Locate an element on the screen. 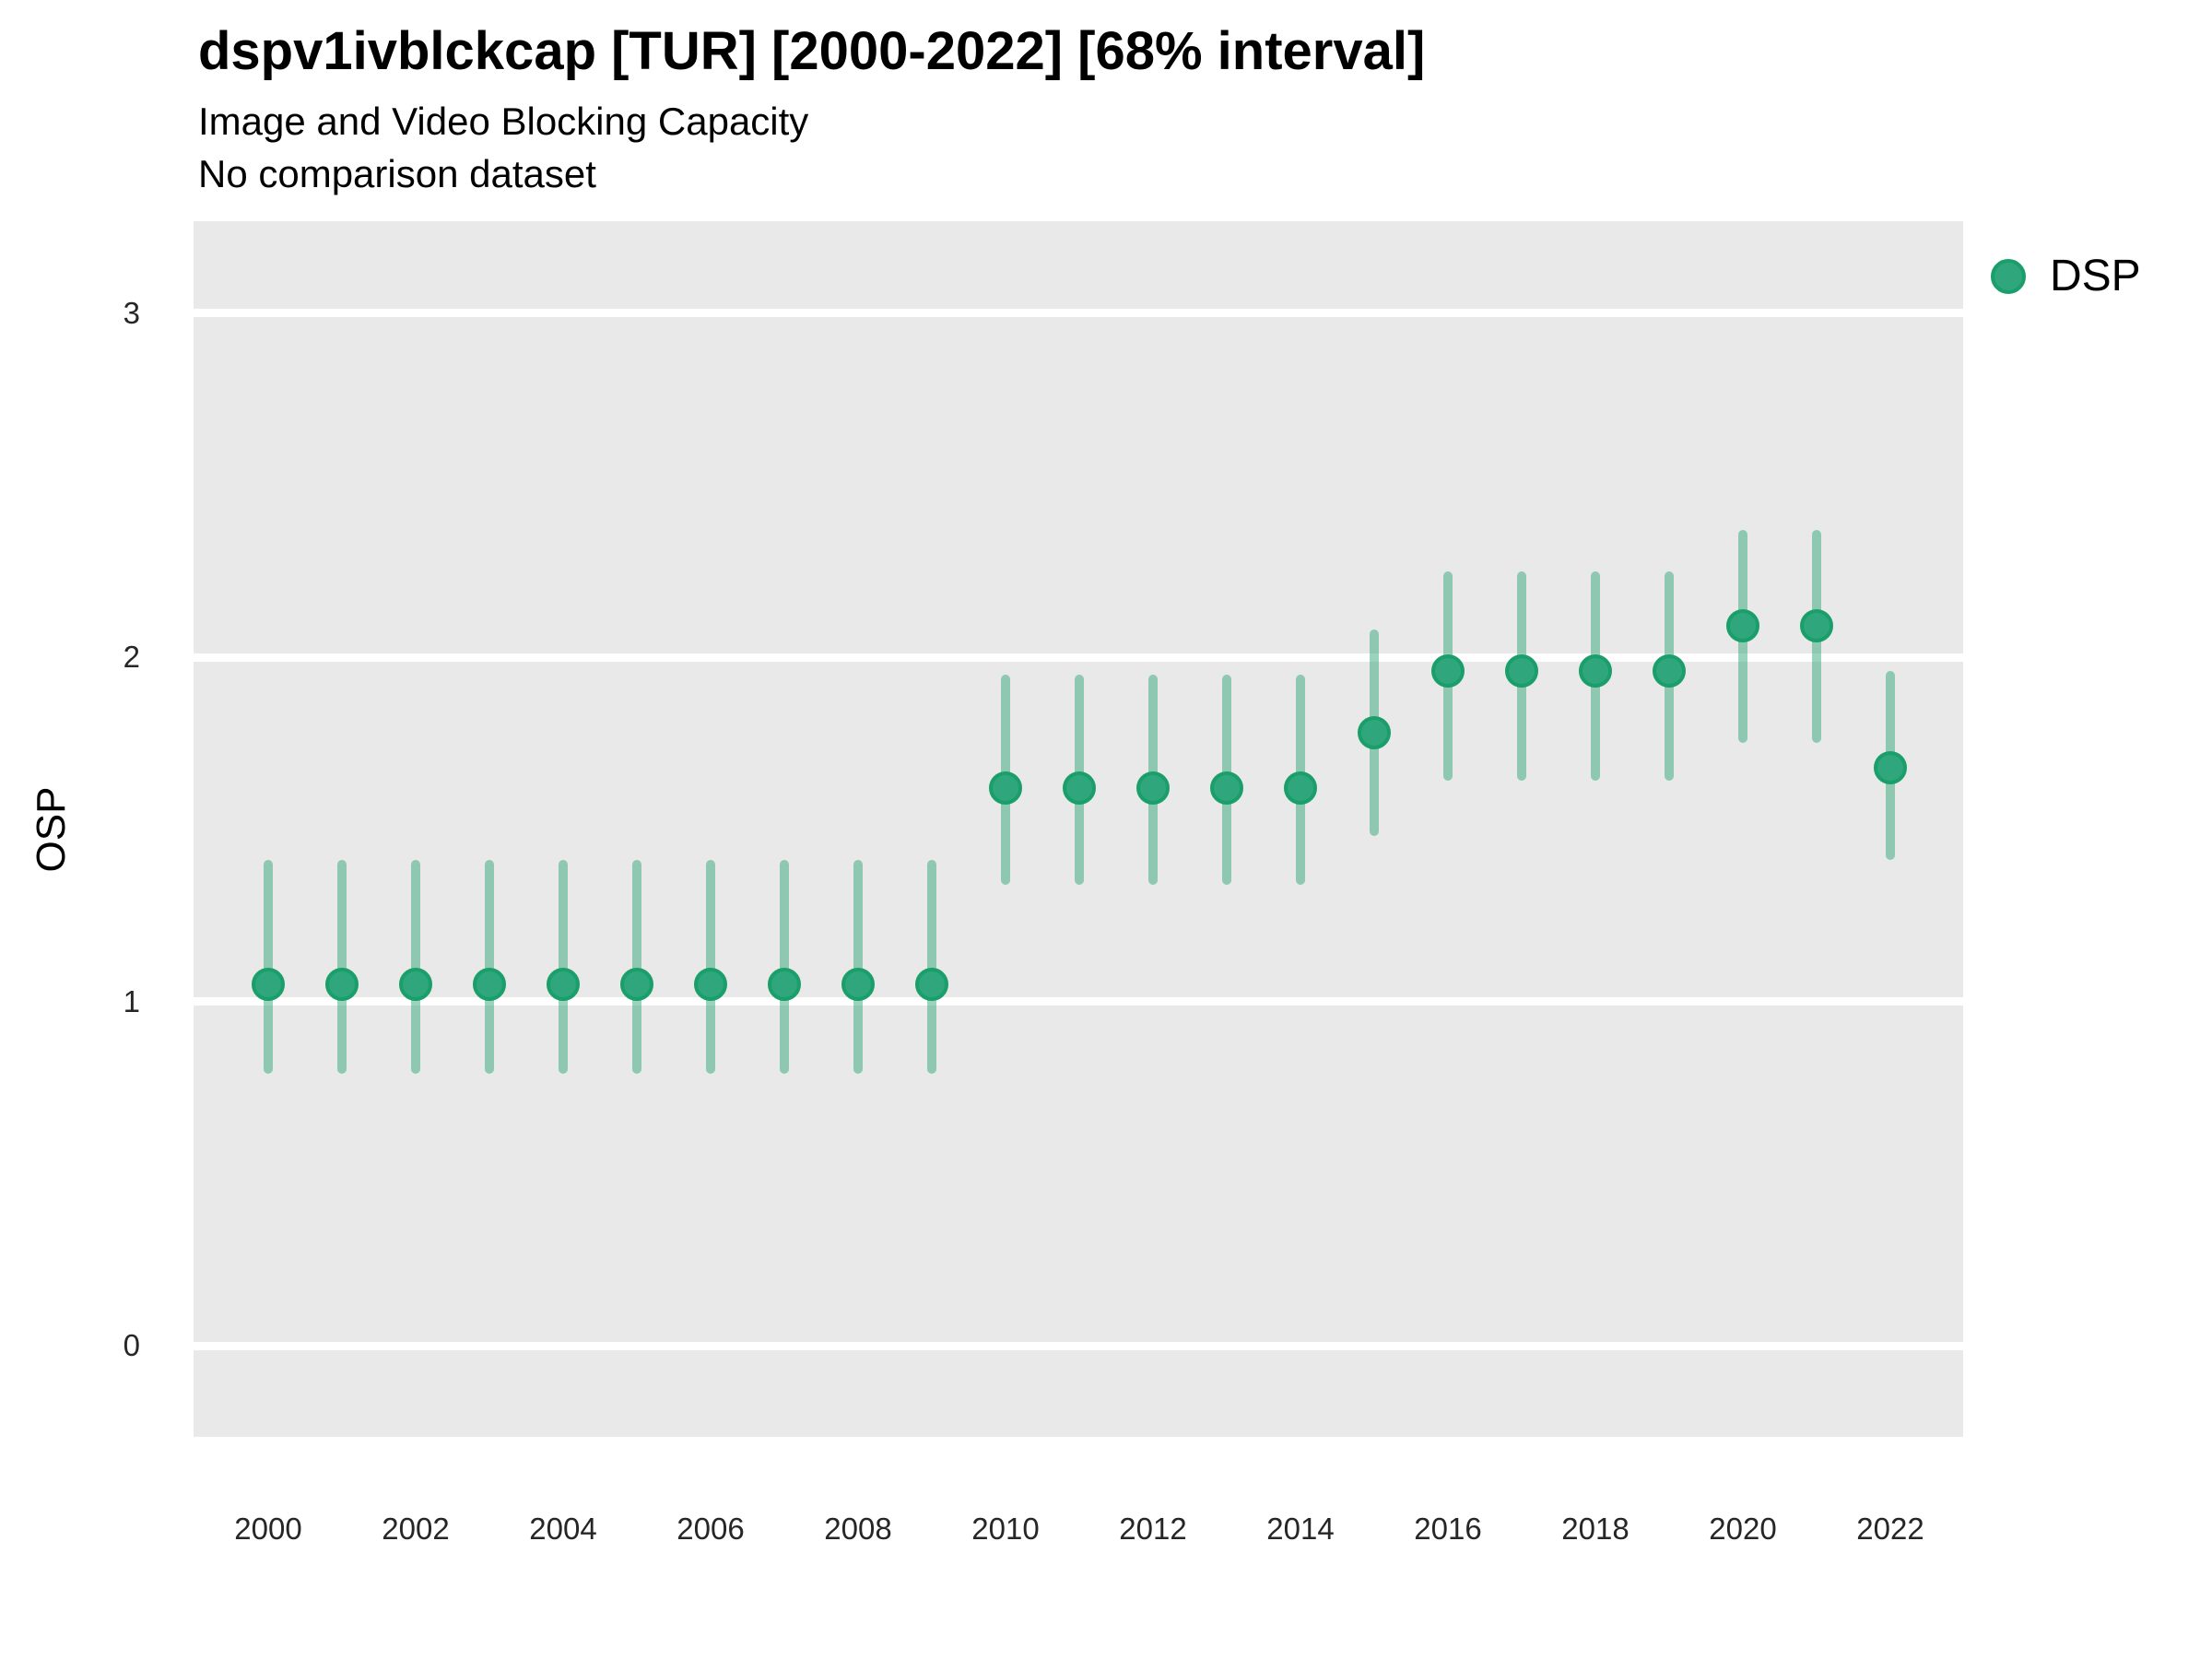 The image size is (2212, 1659). errorbar-2002 is located at coordinates (415, 967).